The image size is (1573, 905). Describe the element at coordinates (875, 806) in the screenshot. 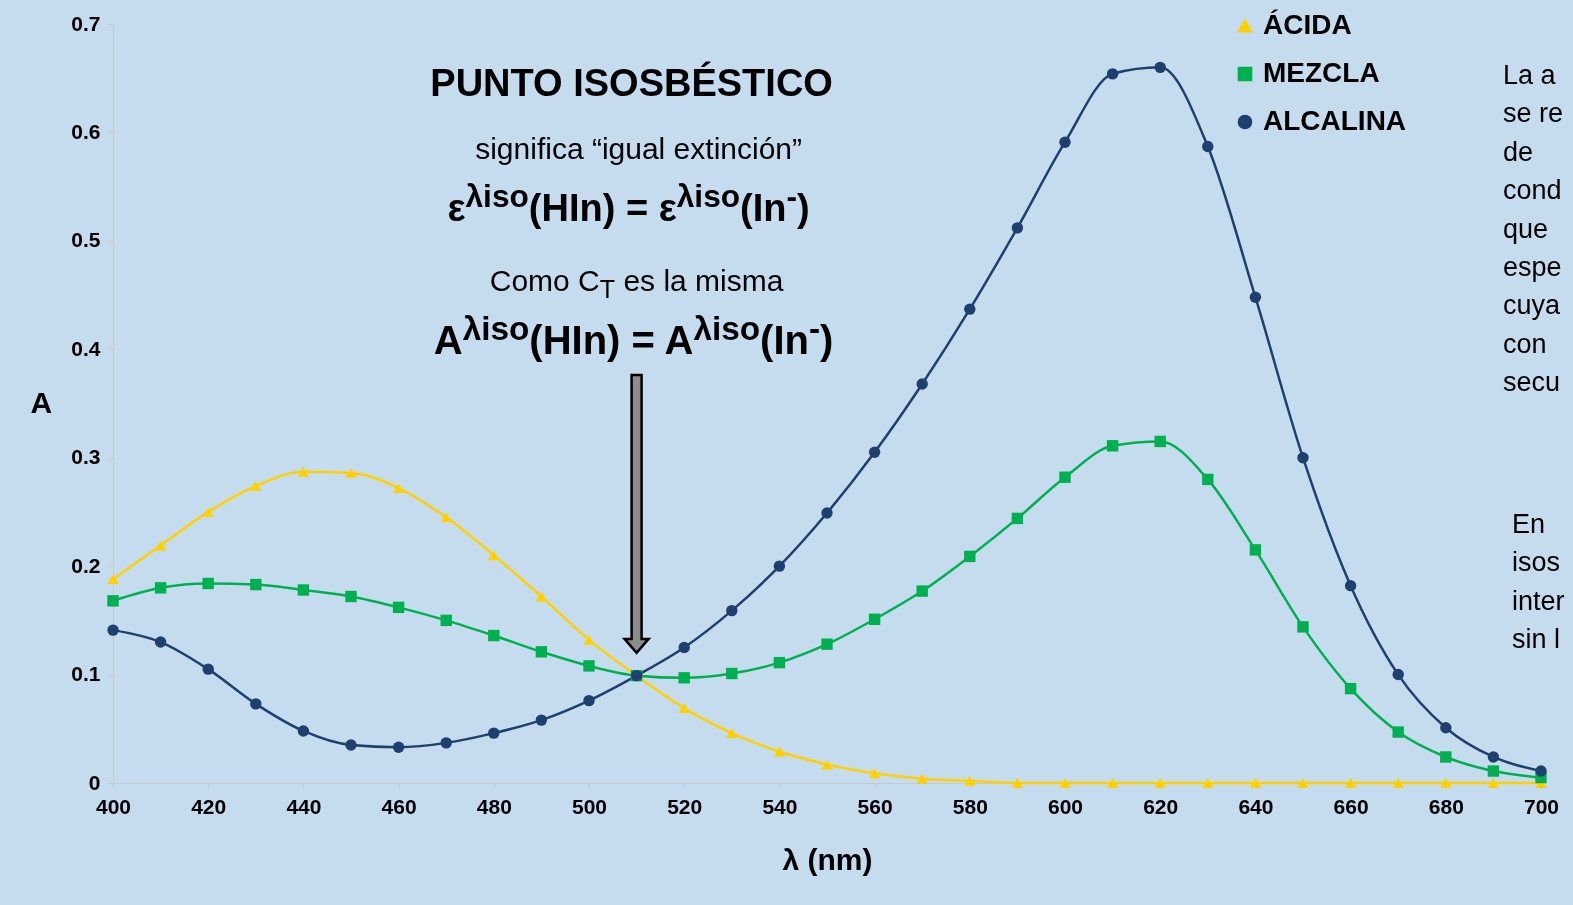

I see `x-tick-label: 560` at that location.